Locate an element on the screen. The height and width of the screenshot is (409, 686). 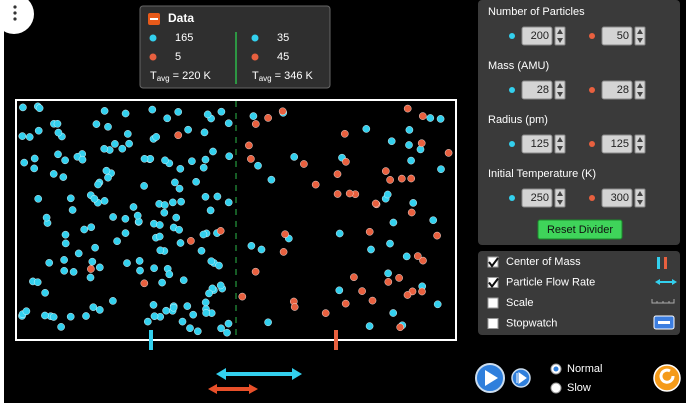
com-icon is located at coordinates (665, 263).